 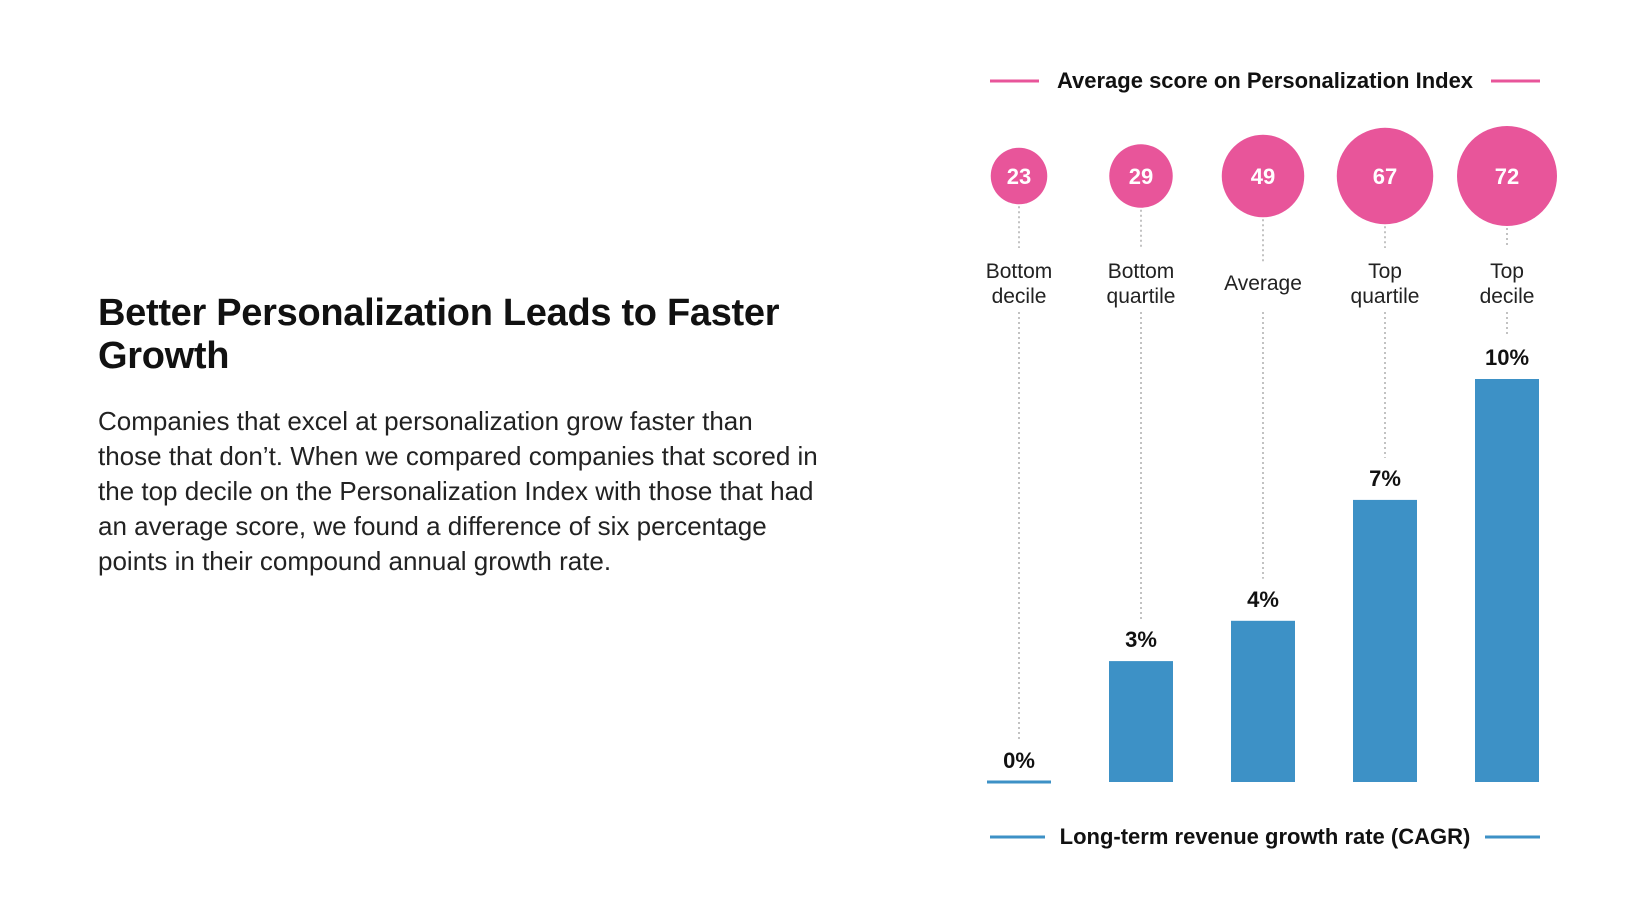 What do you see at coordinates (1265, 80) in the screenshot?
I see `top-legend-label: Average score on Personalization Index` at bounding box center [1265, 80].